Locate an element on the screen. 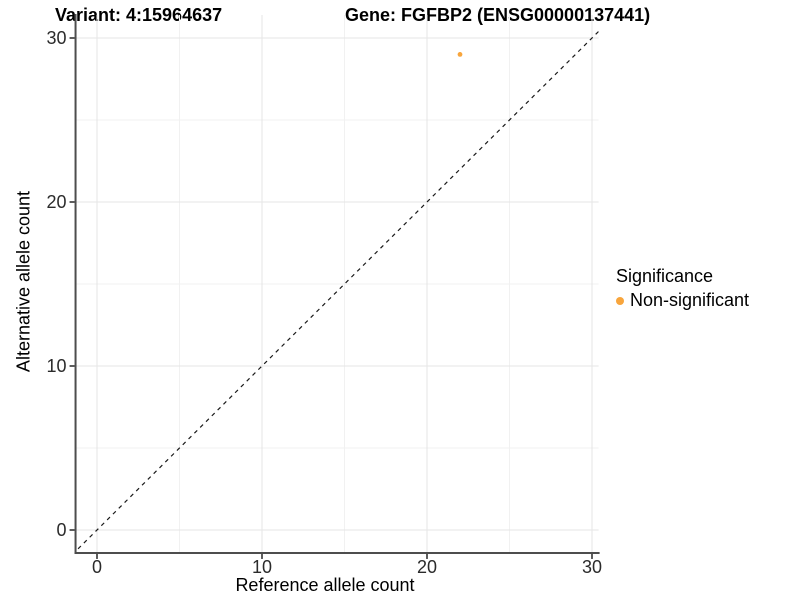 The width and height of the screenshot is (800, 600). legend-item-label: Non-significant is located at coordinates (690, 300).